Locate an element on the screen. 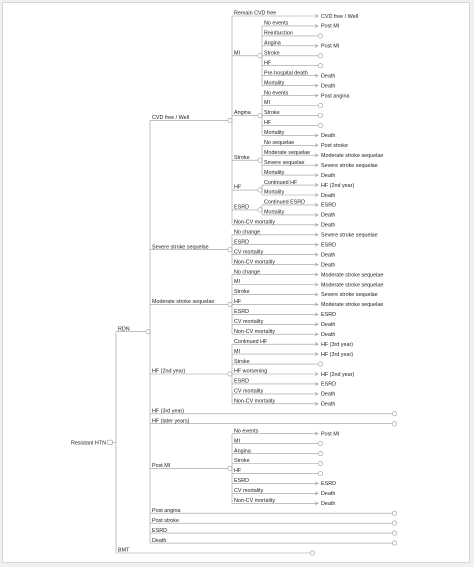 This screenshot has height=567, width=474. branch-label-angina: Angina is located at coordinates (242, 451).